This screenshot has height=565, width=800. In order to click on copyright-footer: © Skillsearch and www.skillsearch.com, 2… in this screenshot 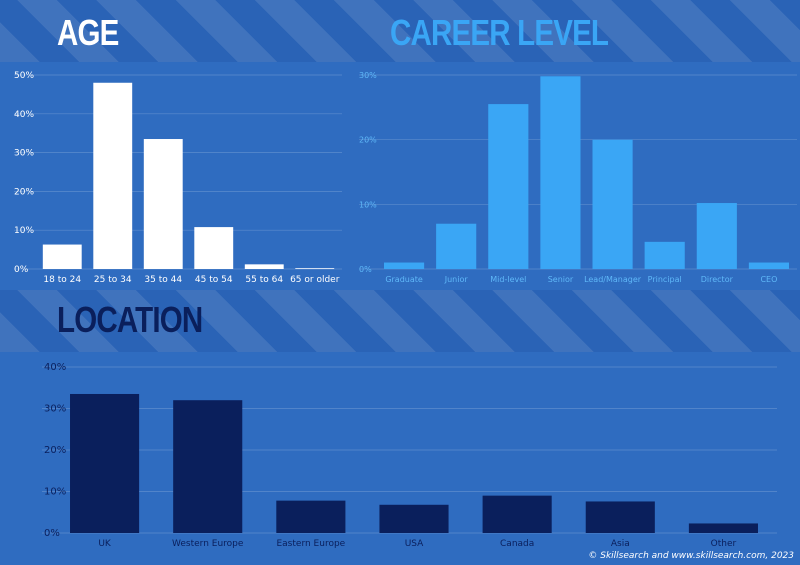, I will do `click(691, 556)`.